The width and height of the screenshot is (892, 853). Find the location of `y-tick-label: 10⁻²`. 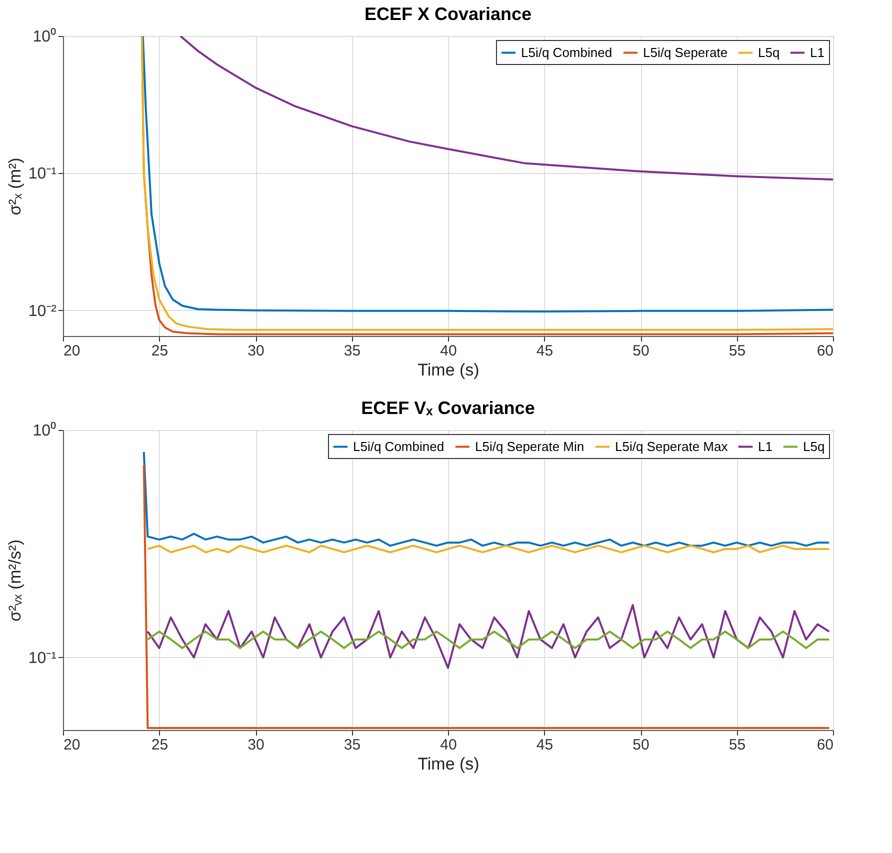

y-tick-label: 10⁻² is located at coordinates (43, 311).